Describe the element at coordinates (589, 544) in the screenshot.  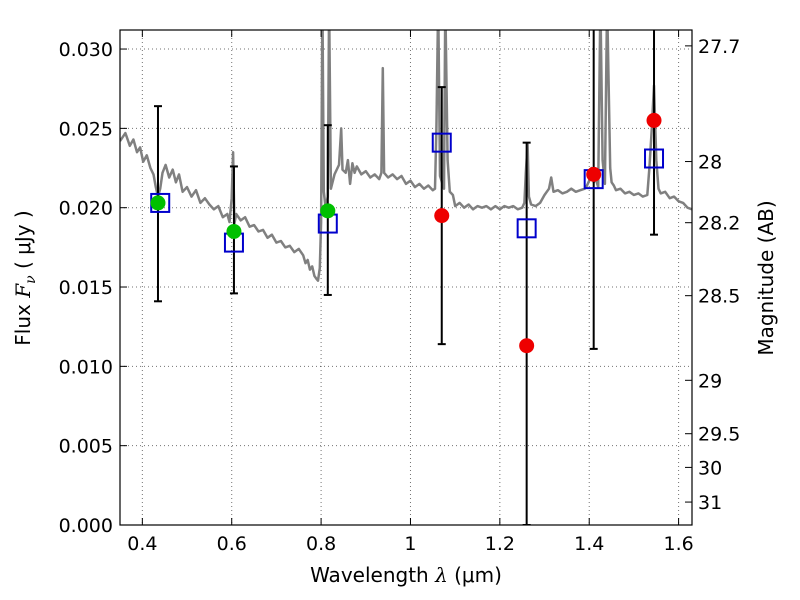
I see `x-tick-label: 1.4` at that location.